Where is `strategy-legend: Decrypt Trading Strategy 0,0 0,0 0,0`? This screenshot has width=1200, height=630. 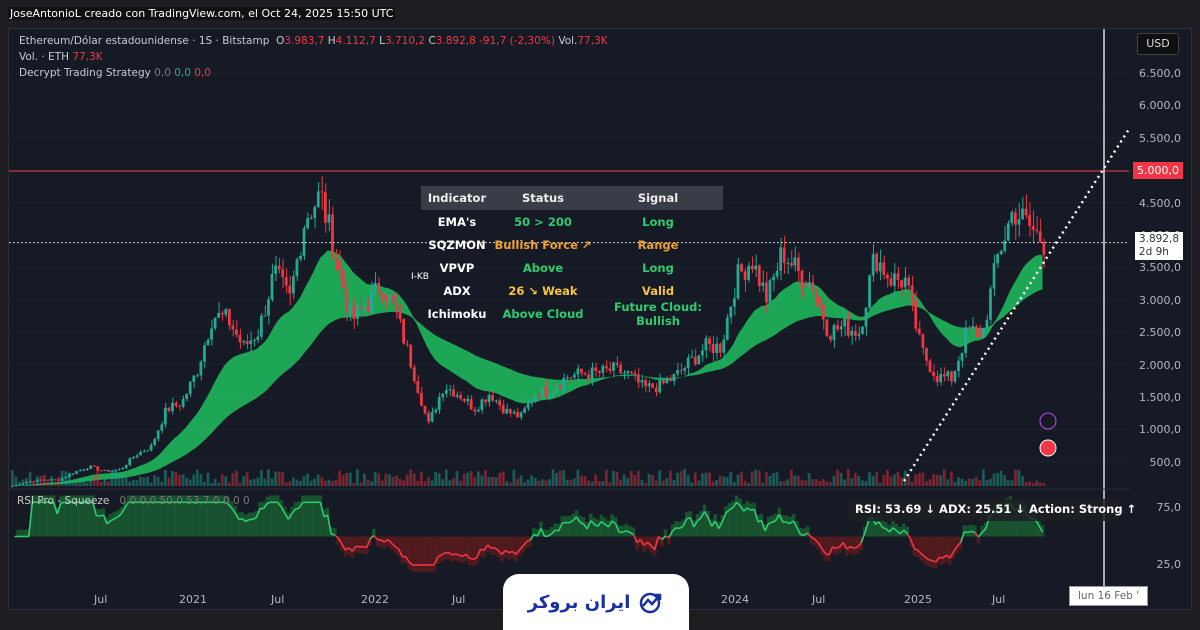
strategy-legend: Decrypt Trading Strategy 0,0 0,0 0,0 is located at coordinates (115, 73).